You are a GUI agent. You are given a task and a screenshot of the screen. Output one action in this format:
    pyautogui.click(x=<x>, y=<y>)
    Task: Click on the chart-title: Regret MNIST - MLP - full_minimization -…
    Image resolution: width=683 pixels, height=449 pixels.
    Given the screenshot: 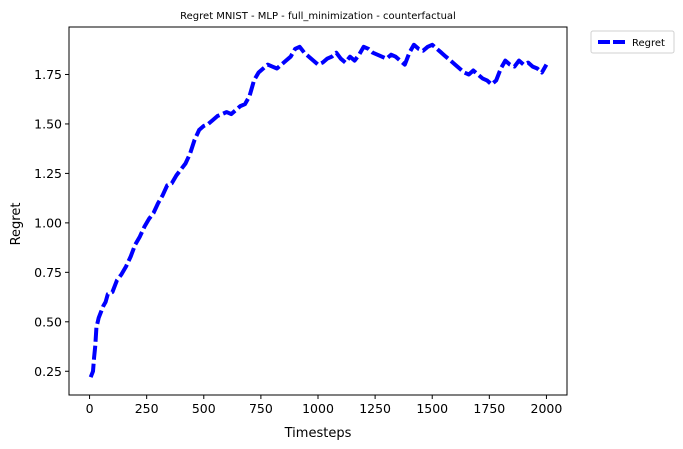 What is the action you would take?
    pyautogui.click(x=318, y=16)
    